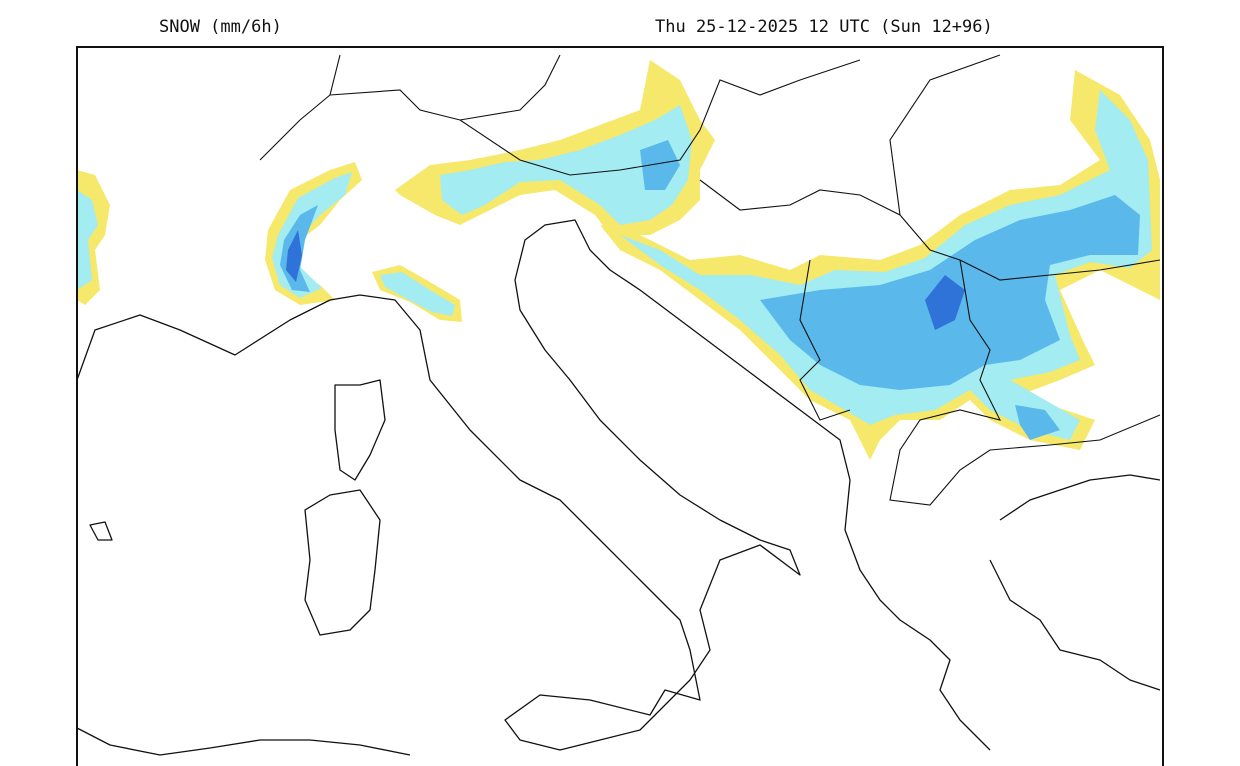  Describe the element at coordinates (824, 27) in the screenshot. I see `valid-time: Thu 25-12-2025 12 UTC (Sun 12+96)` at that location.